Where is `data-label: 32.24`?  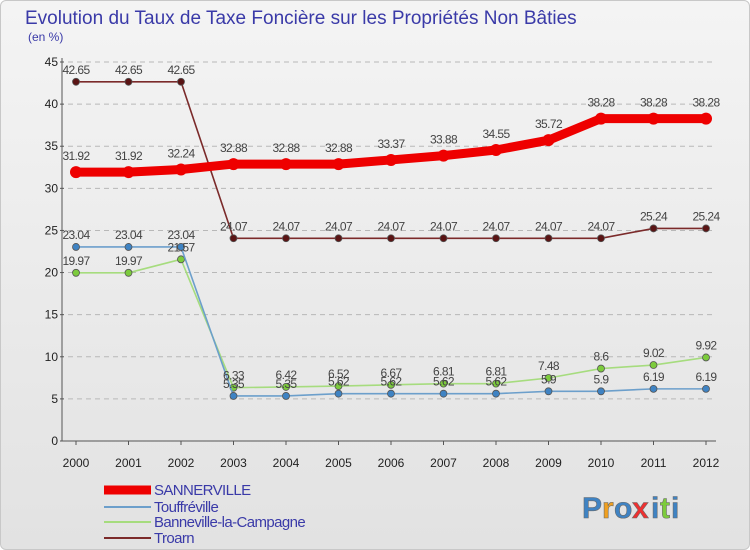 data-label: 32.24 is located at coordinates (181, 153).